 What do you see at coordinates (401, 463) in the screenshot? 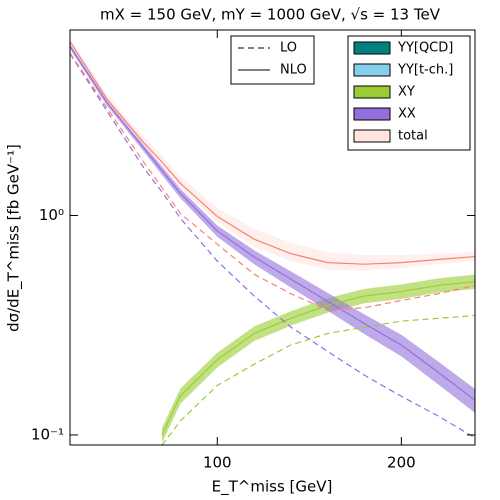
I see `x-tick-label: 200` at bounding box center [401, 463].